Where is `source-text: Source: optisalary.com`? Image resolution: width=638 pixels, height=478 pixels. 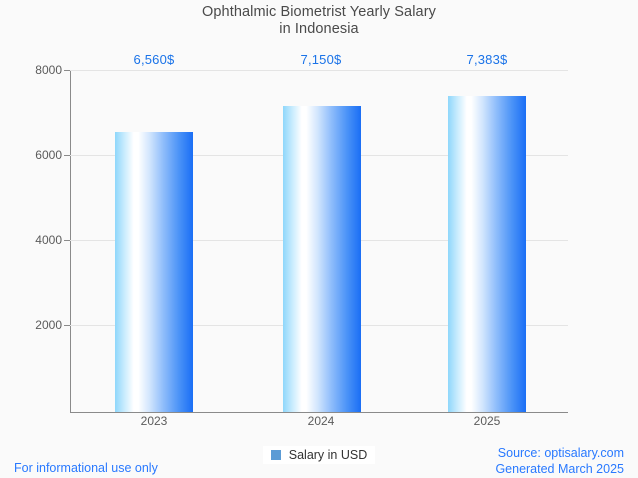
source-text: Source: optisalary.com is located at coordinates (560, 453).